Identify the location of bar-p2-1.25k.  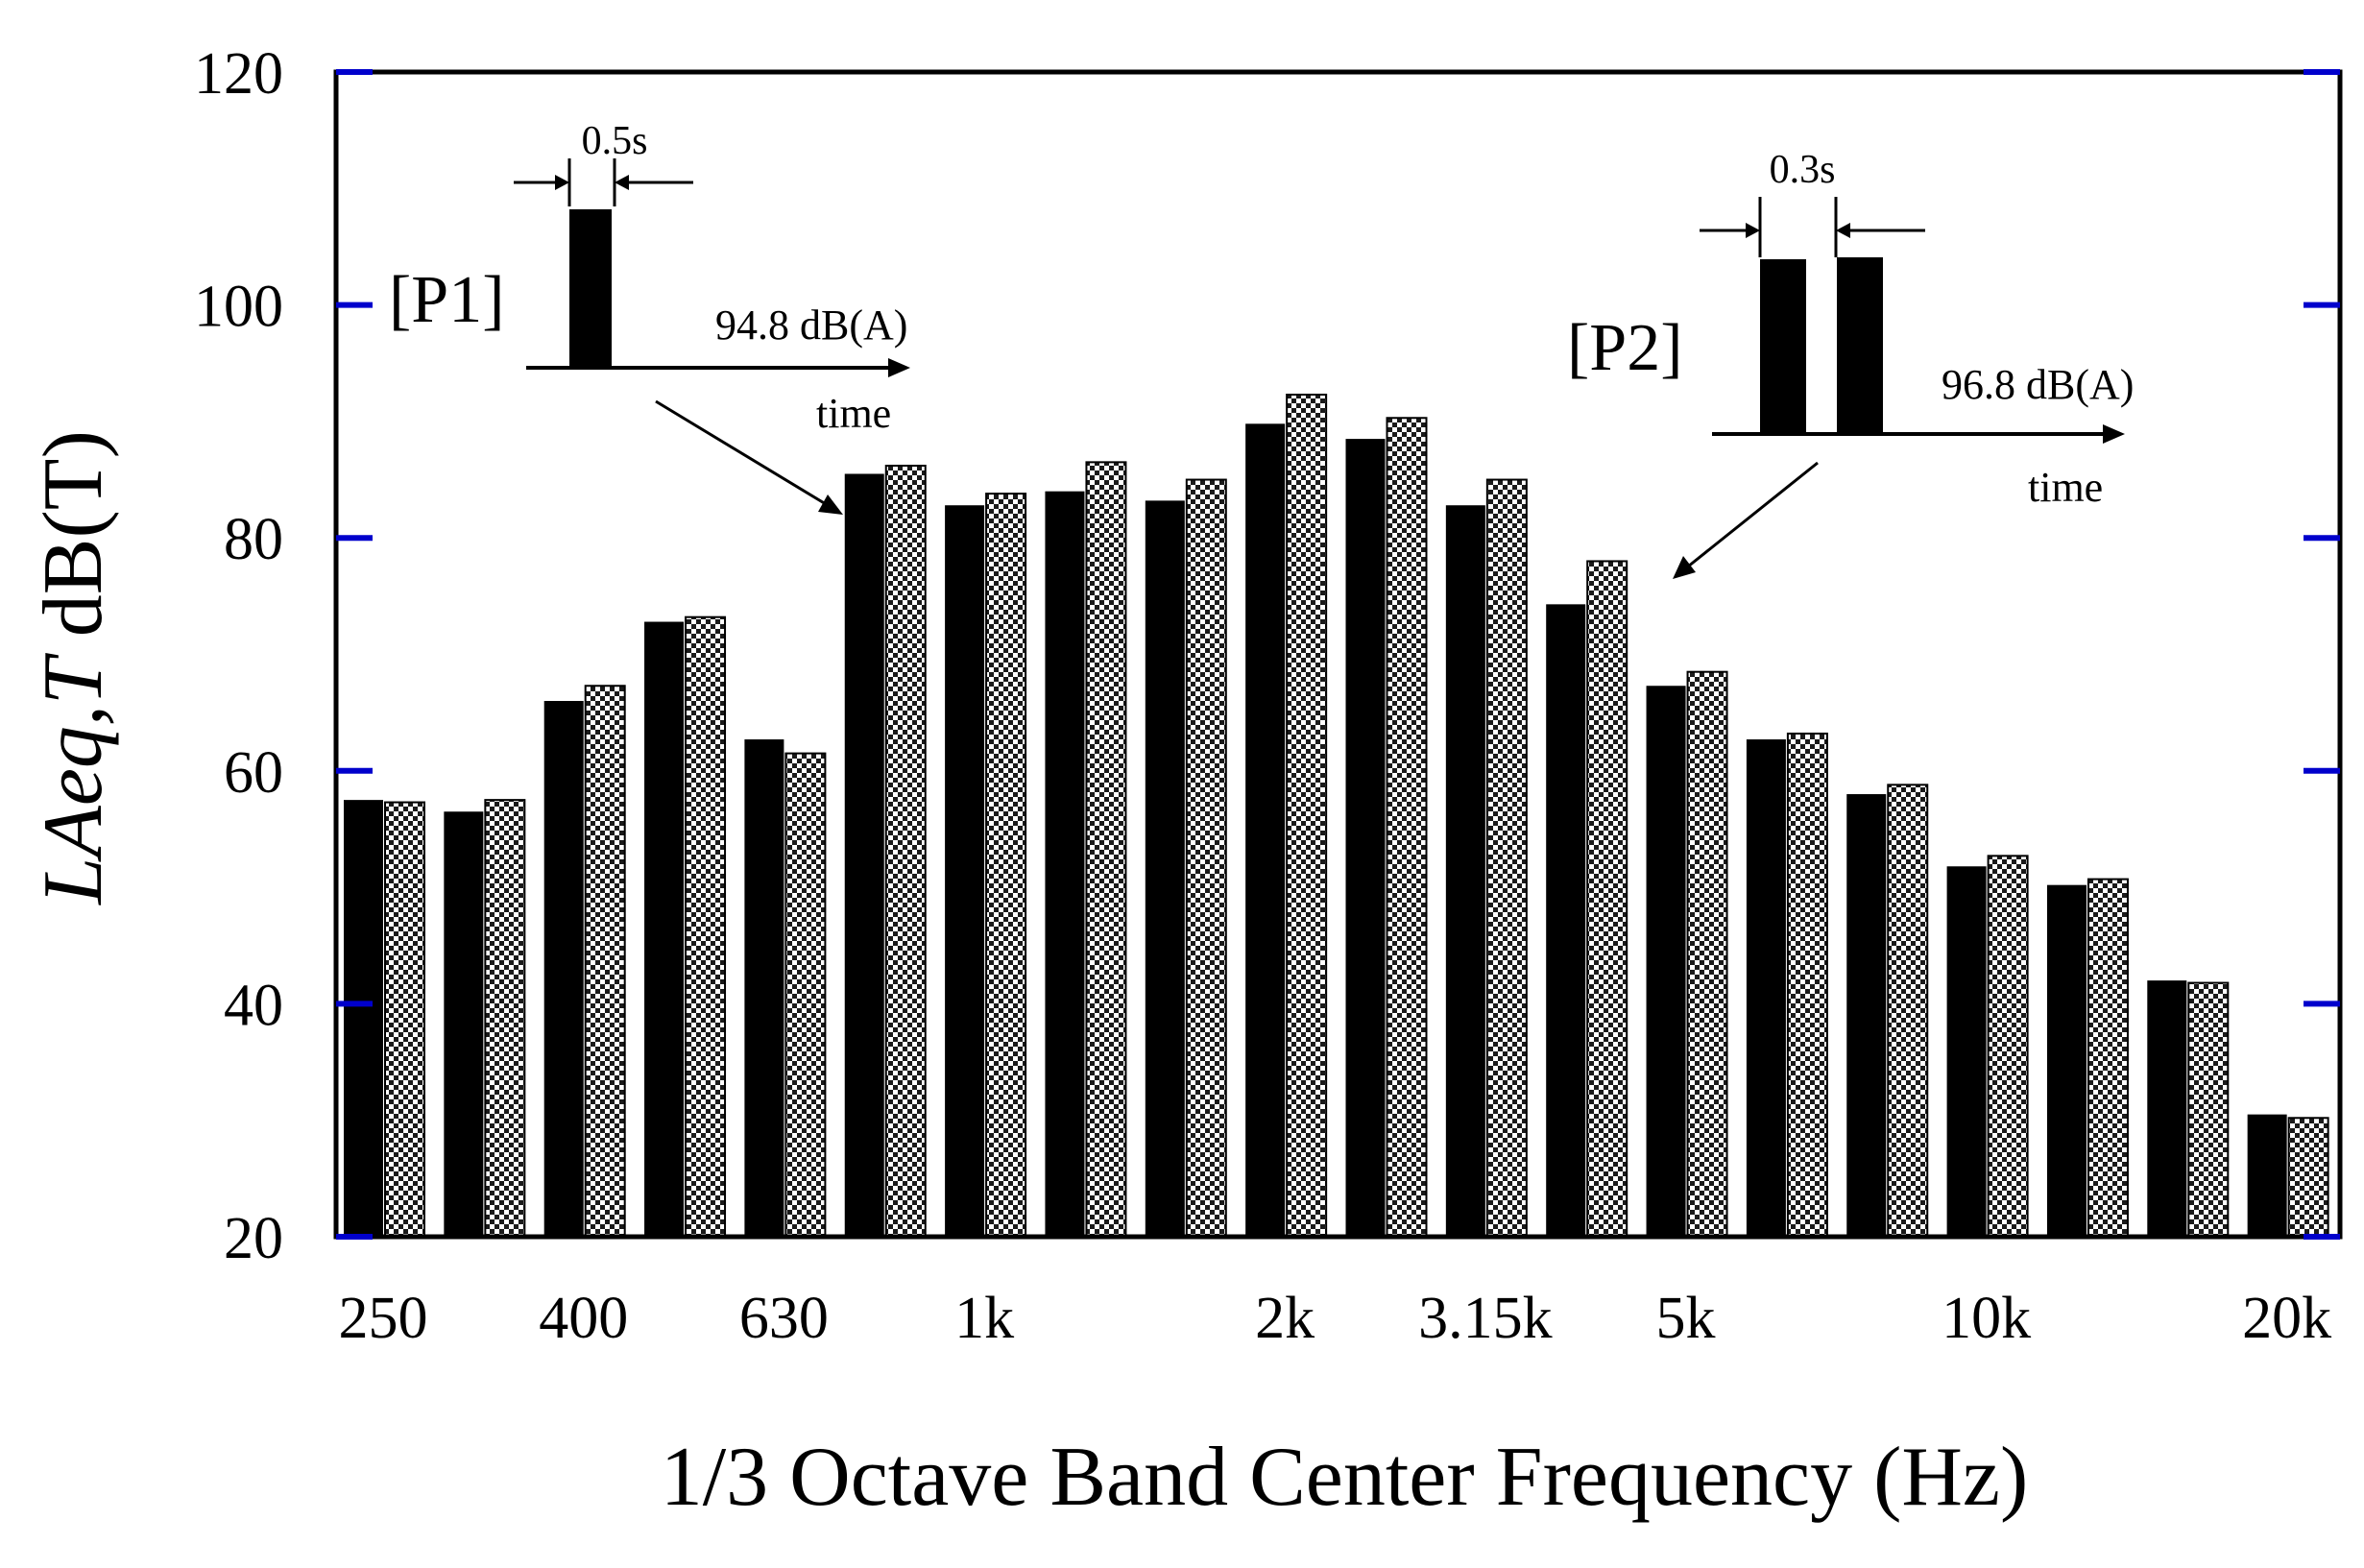
(1106, 850).